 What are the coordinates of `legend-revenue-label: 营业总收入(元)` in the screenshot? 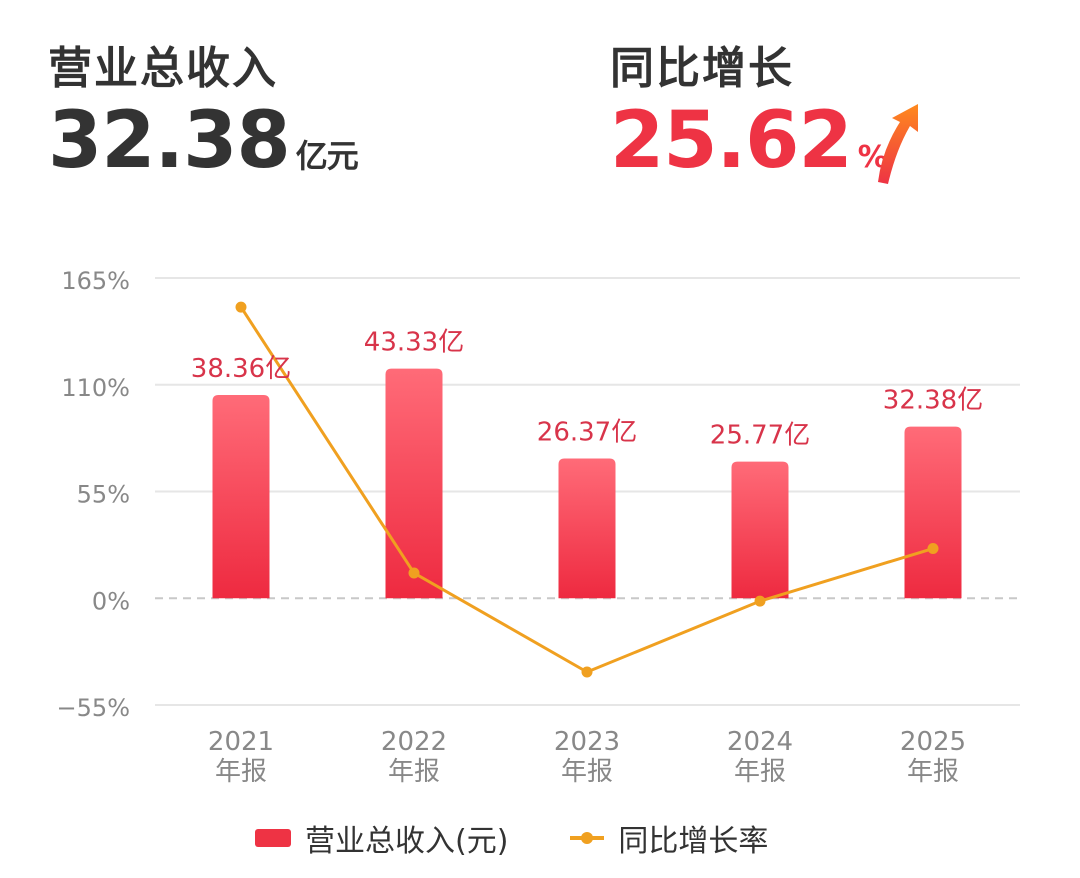 It's located at (407, 841).